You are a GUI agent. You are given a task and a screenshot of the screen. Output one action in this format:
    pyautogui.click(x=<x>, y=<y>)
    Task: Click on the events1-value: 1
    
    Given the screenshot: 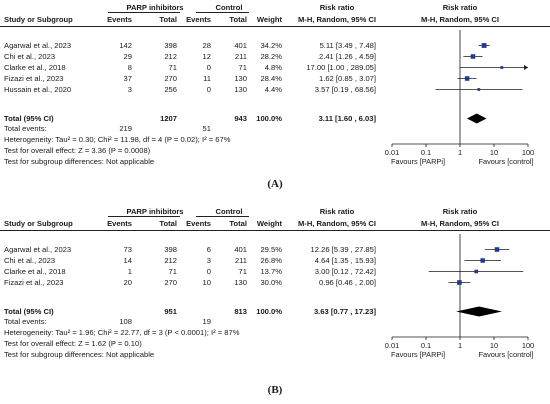 What is the action you would take?
    pyautogui.click(x=129, y=271)
    